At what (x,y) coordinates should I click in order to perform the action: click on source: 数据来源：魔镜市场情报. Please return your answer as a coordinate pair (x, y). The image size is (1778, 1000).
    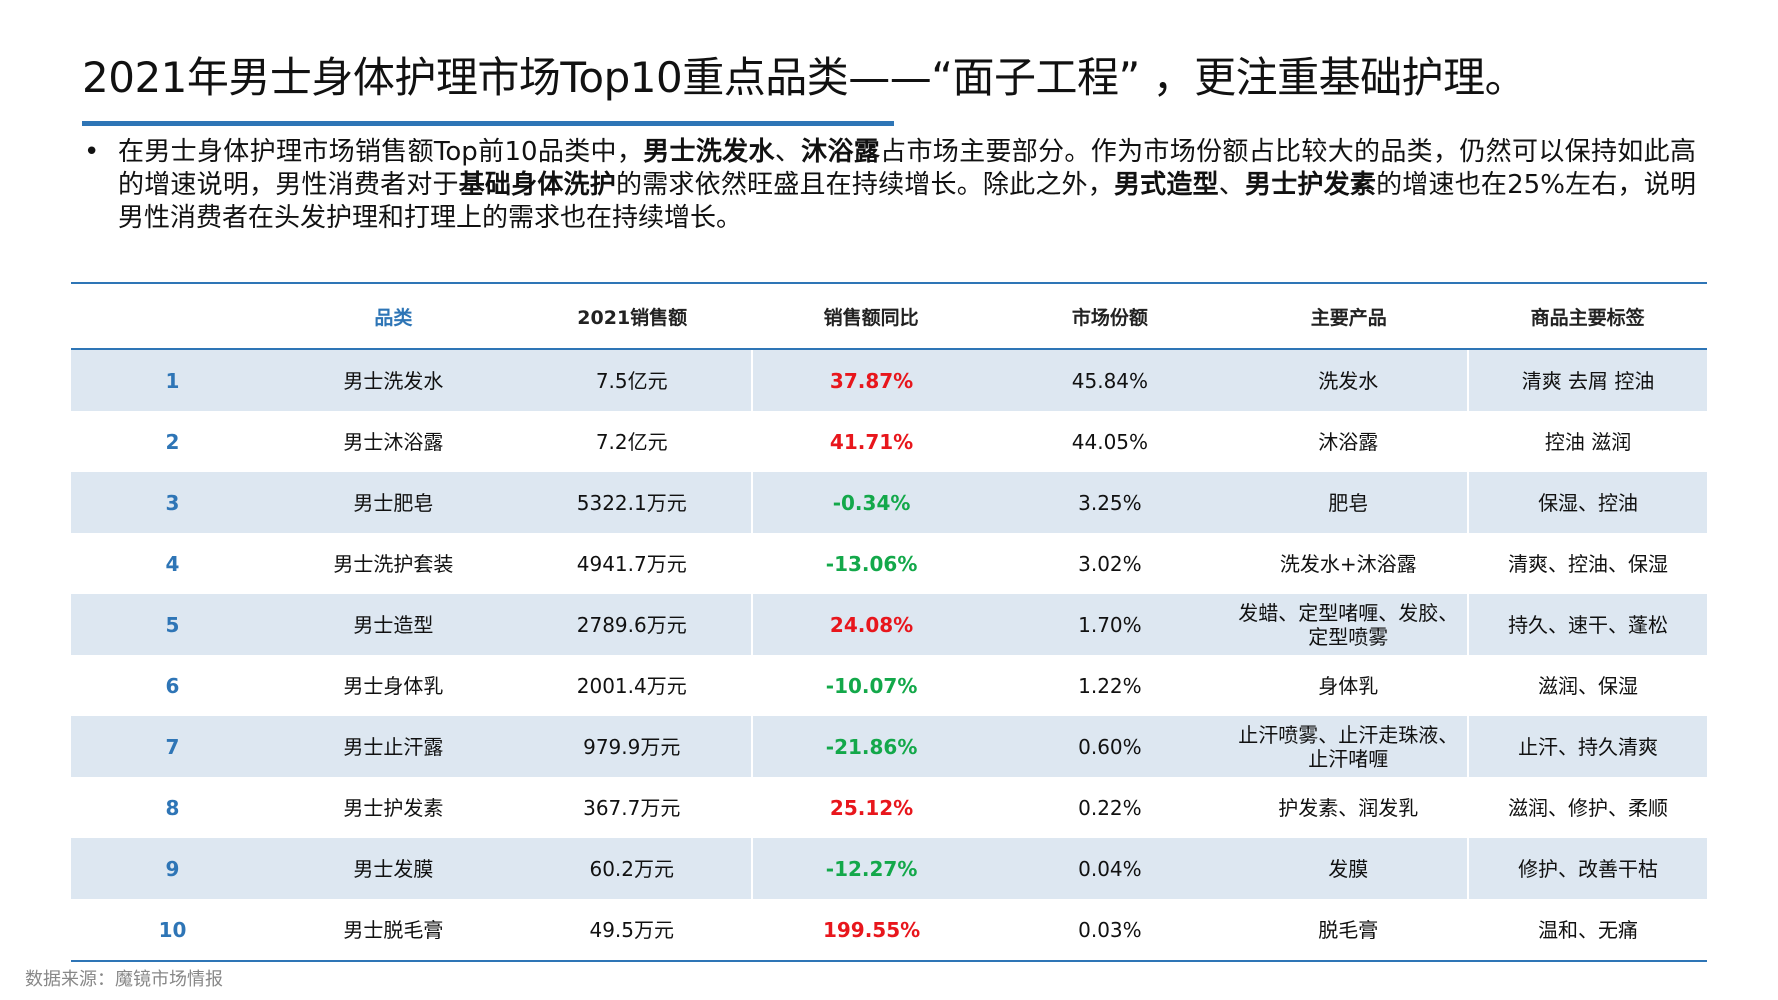
    Looking at the image, I should click on (124, 979).